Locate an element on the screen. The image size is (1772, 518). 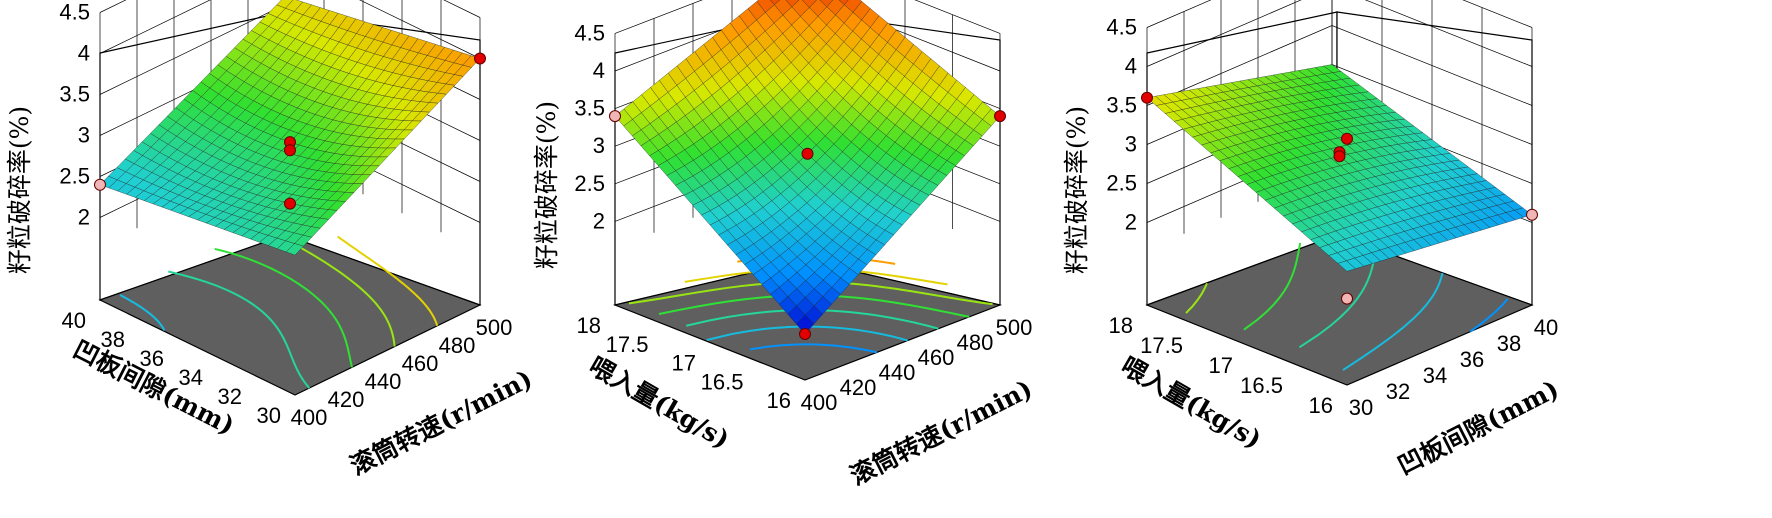
x-tick-label: 38 is located at coordinates (1509, 343).